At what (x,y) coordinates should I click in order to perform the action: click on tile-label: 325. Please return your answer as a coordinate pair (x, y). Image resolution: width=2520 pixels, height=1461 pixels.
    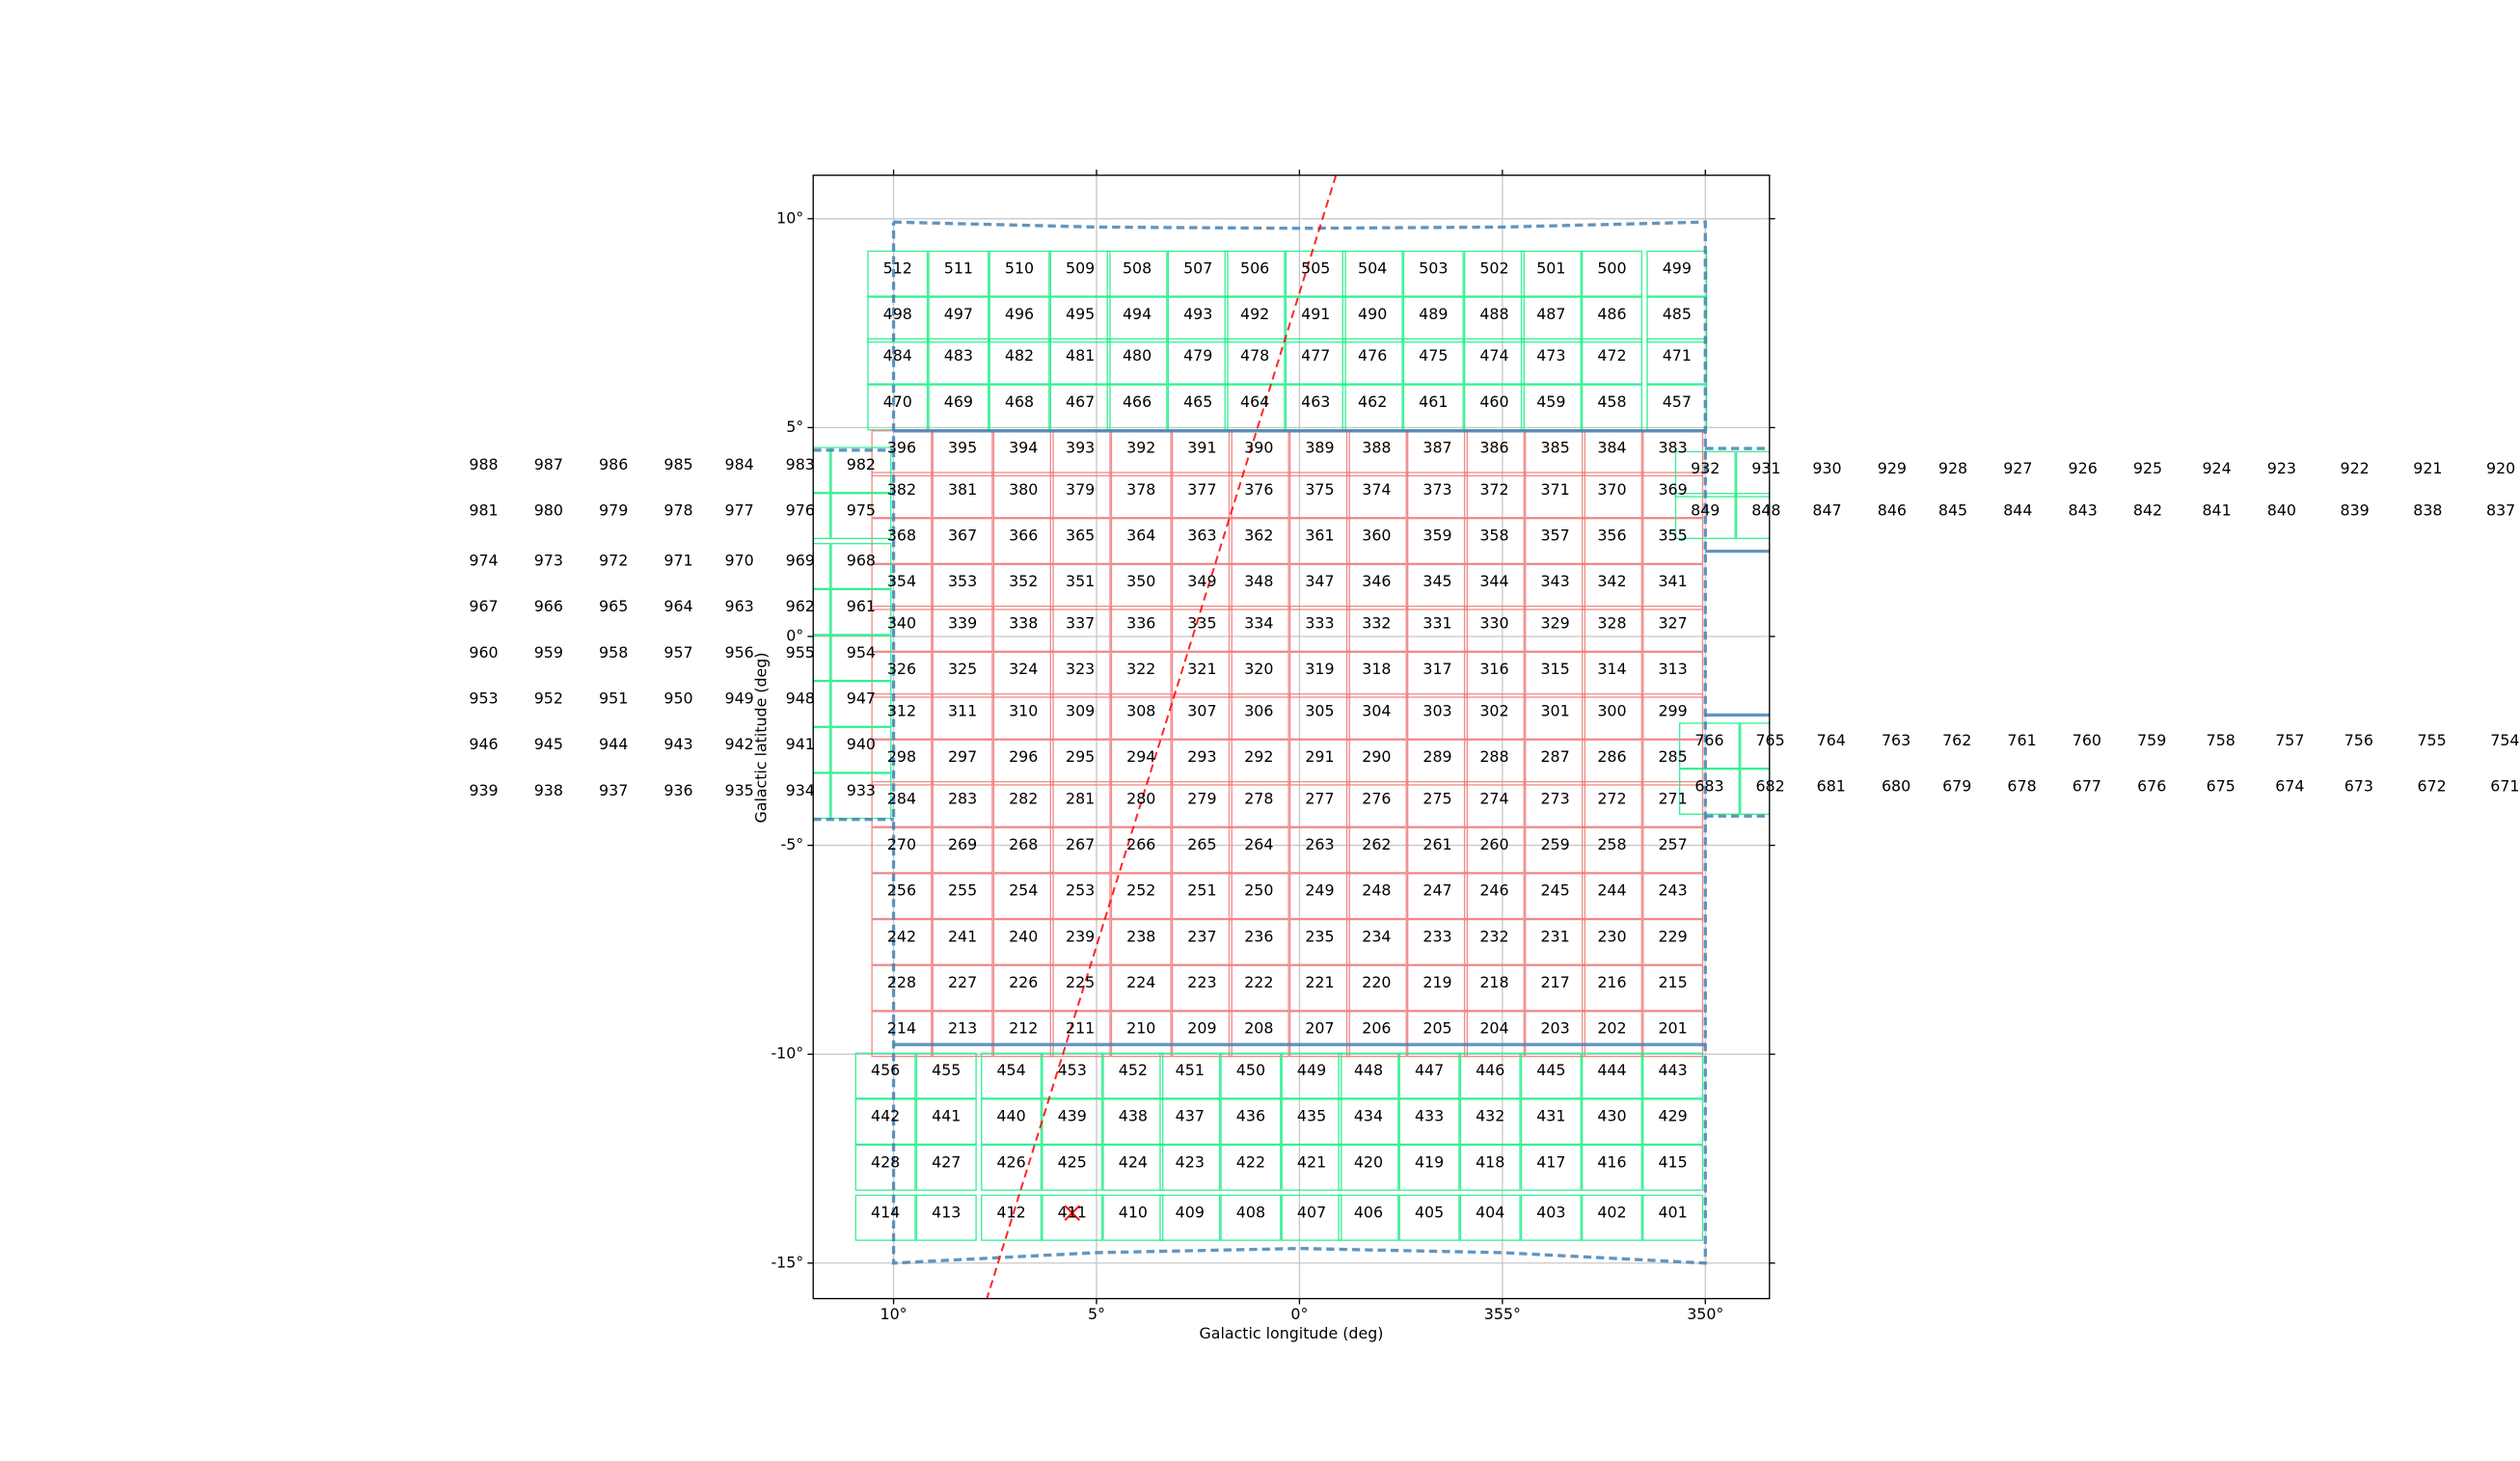
    Looking at the image, I should click on (963, 669).